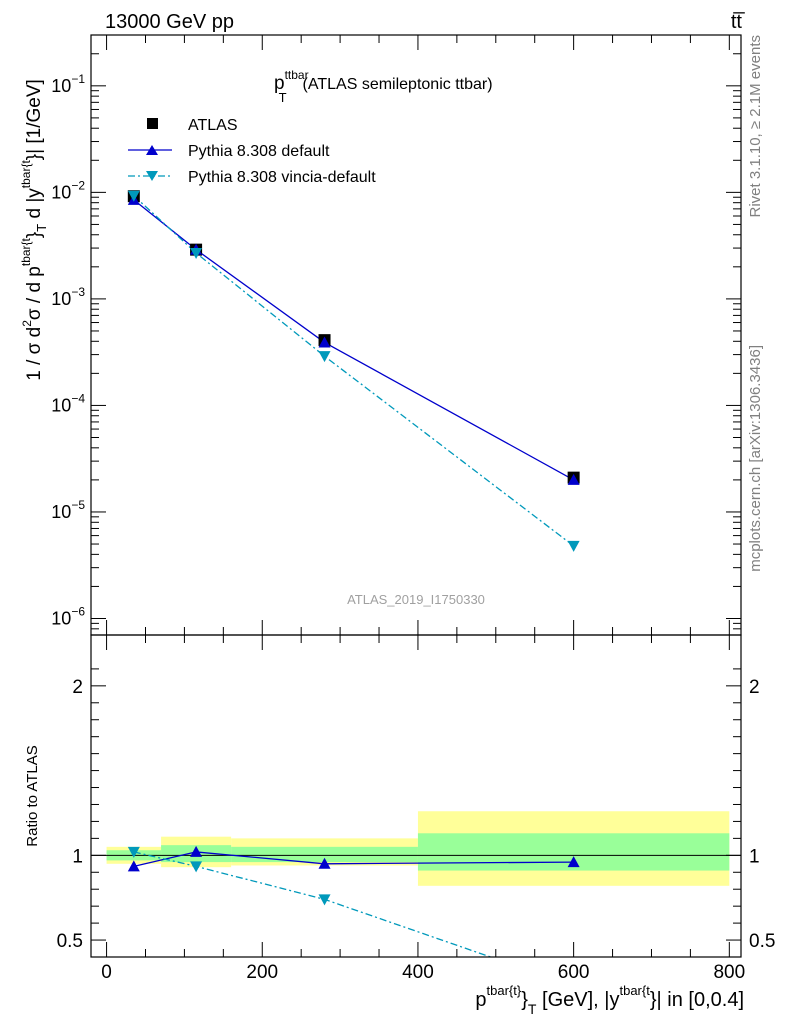 This screenshot has width=786, height=1024. What do you see at coordinates (213, 125) in the screenshot?
I see `legend-label-atlas: ATLAS` at bounding box center [213, 125].